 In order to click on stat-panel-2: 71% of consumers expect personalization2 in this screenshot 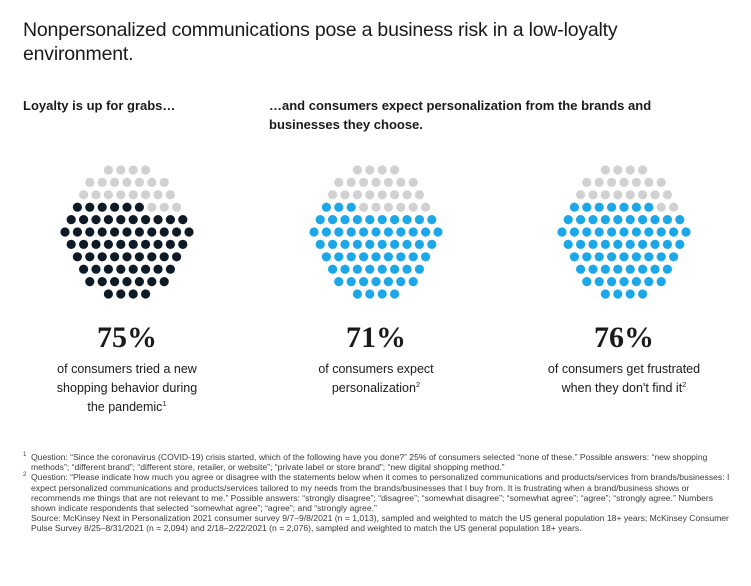, I will do `click(376, 360)`.